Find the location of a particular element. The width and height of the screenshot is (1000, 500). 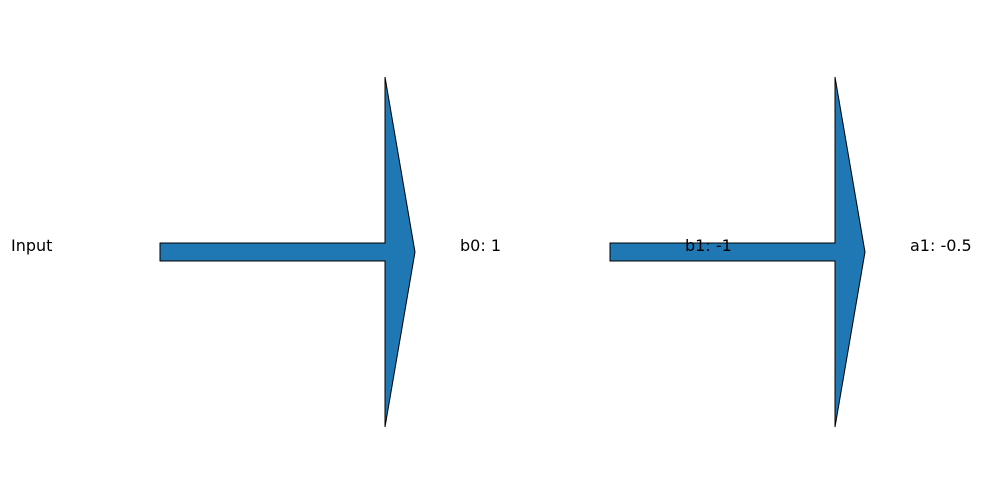

a1-coefficient-label: a1: -0.5 is located at coordinates (941, 245).